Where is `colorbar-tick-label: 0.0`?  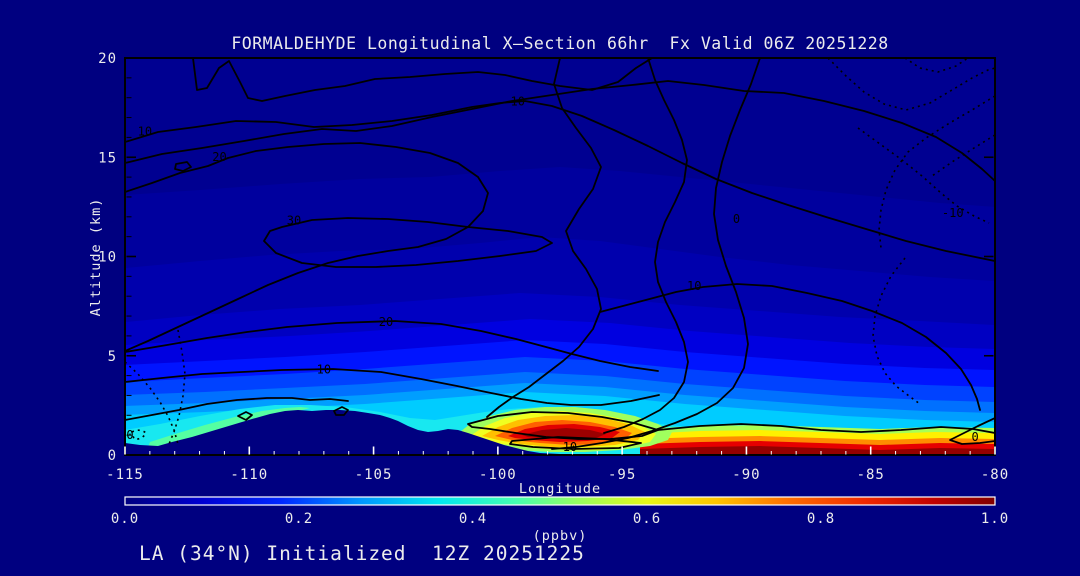
colorbar-tick-label: 0.0 is located at coordinates (125, 519).